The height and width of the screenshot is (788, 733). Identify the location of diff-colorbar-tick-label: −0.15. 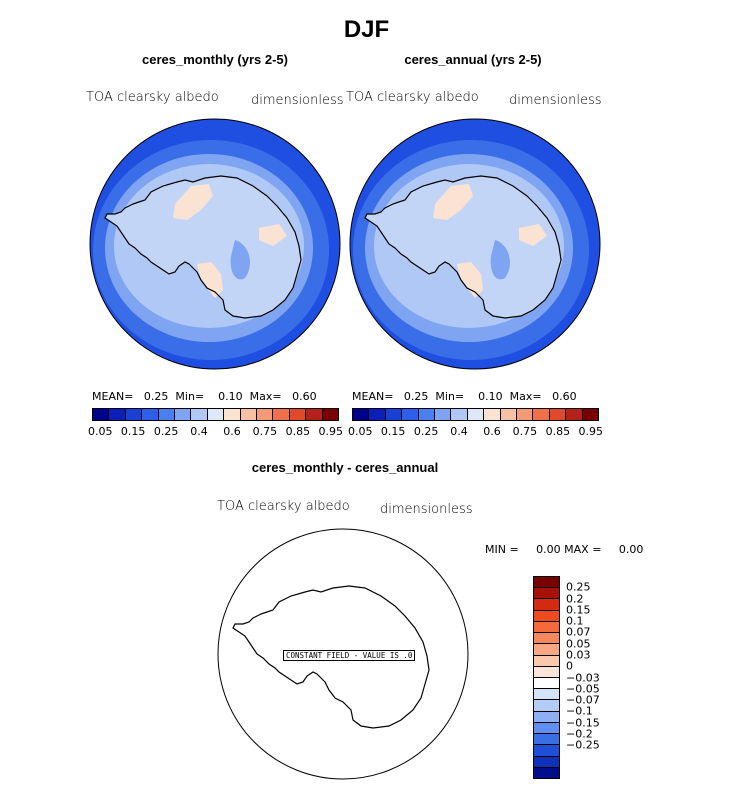
(583, 723).